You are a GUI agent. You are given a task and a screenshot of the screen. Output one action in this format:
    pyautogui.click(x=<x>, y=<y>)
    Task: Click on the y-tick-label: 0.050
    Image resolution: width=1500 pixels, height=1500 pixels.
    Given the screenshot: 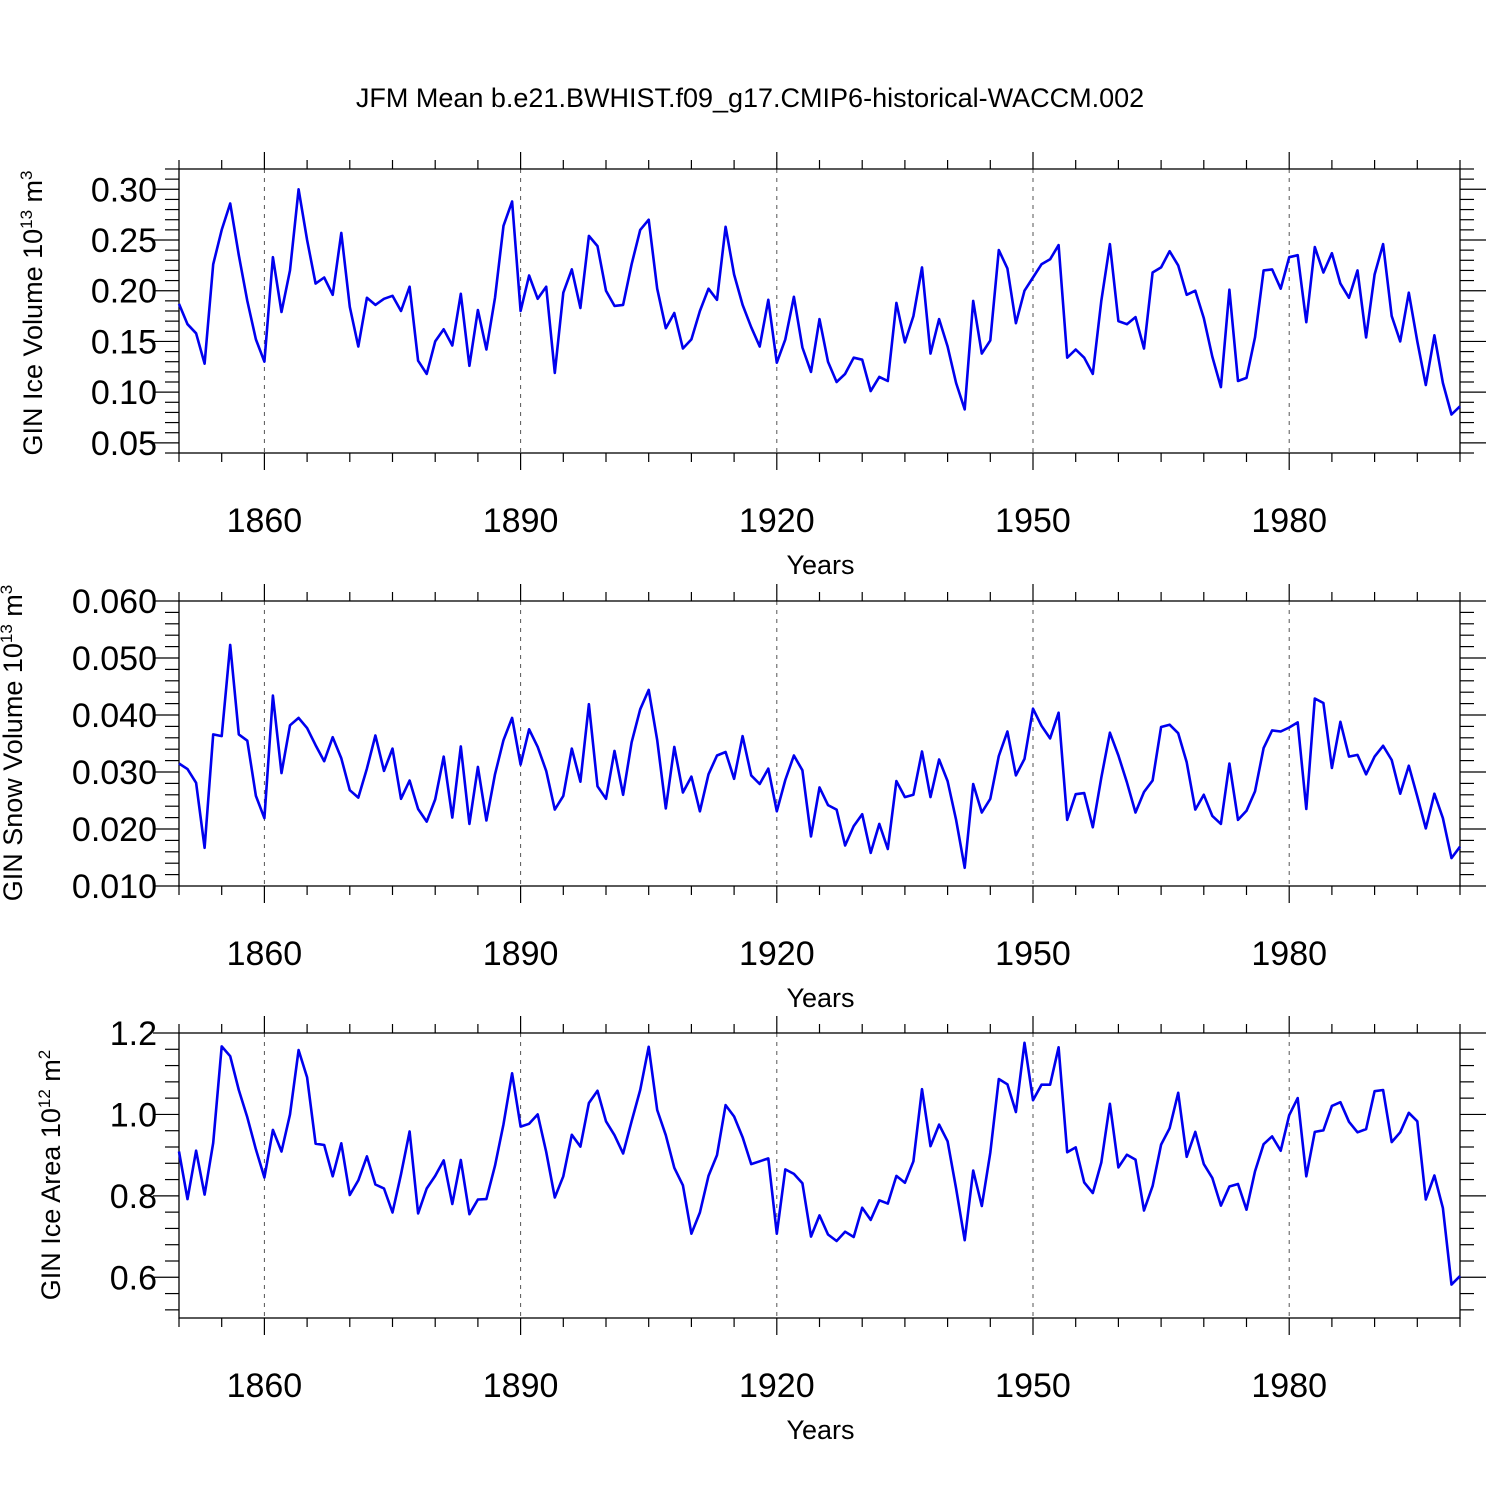 What is the action you would take?
    pyautogui.click(x=114, y=659)
    